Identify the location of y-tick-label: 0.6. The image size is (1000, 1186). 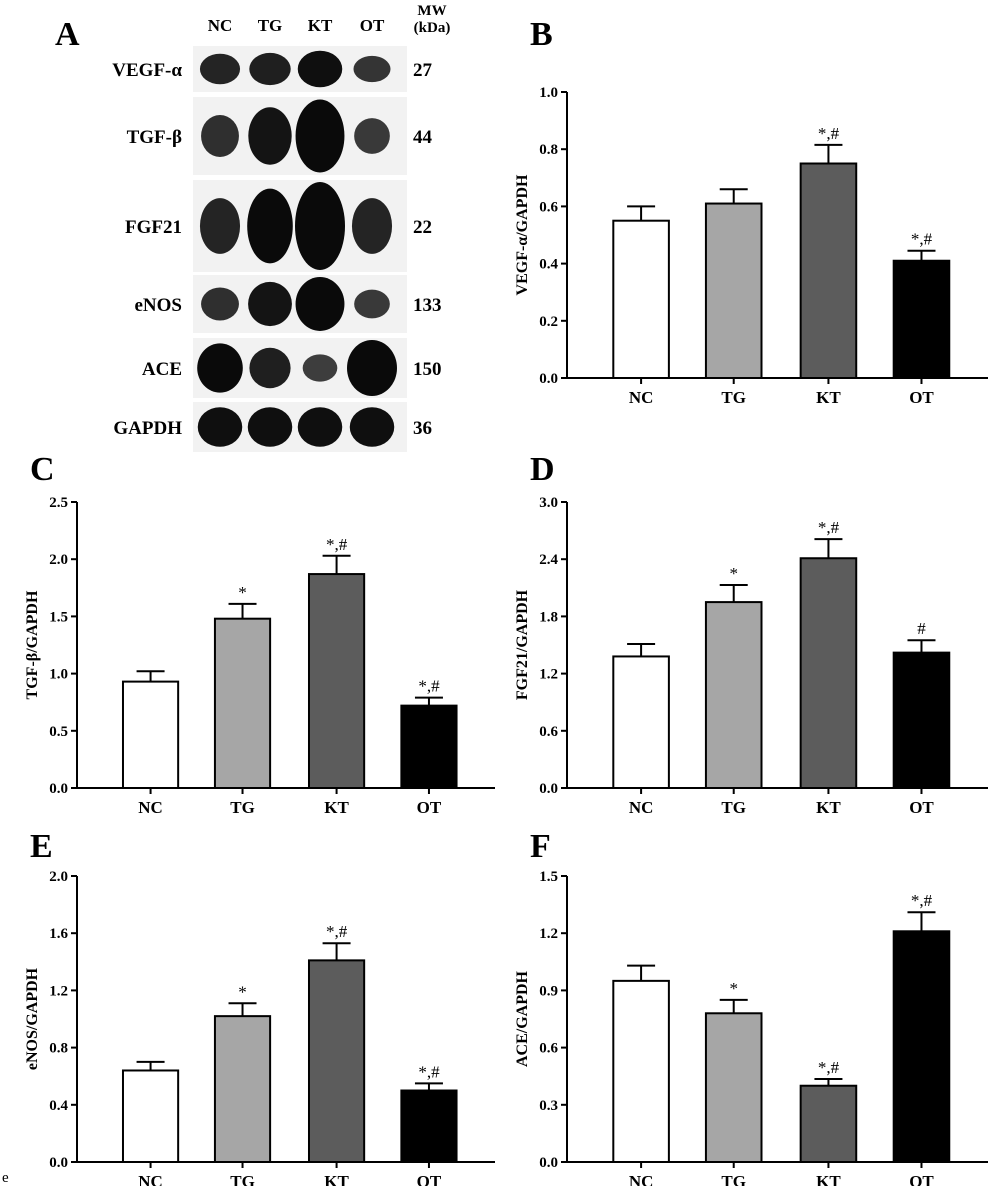
(548, 1049).